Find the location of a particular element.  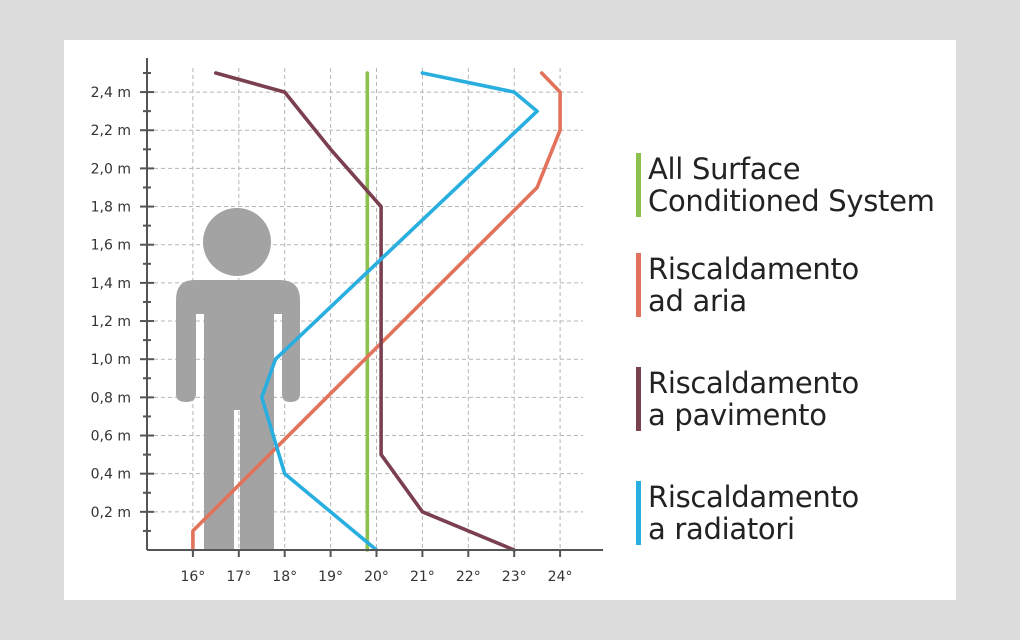

legend-item-riscaldamento-radiatori: Riscaldamento a radiatori is located at coordinates (747, 513).